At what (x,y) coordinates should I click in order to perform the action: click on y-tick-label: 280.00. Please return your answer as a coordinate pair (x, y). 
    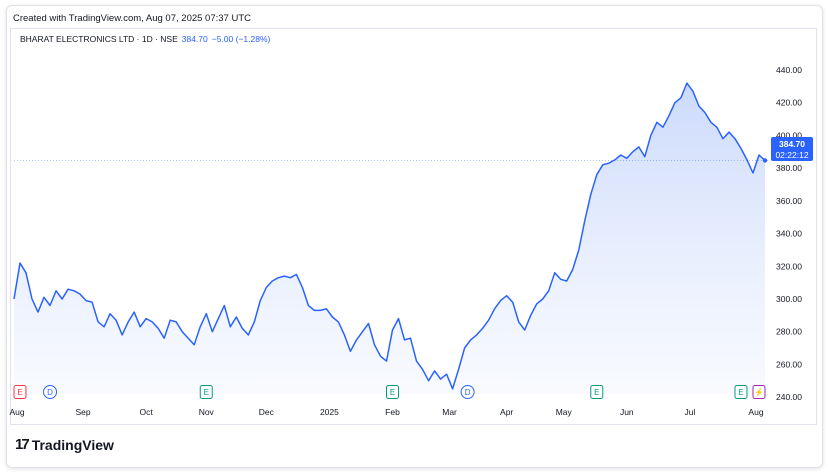
    Looking at the image, I should click on (789, 332).